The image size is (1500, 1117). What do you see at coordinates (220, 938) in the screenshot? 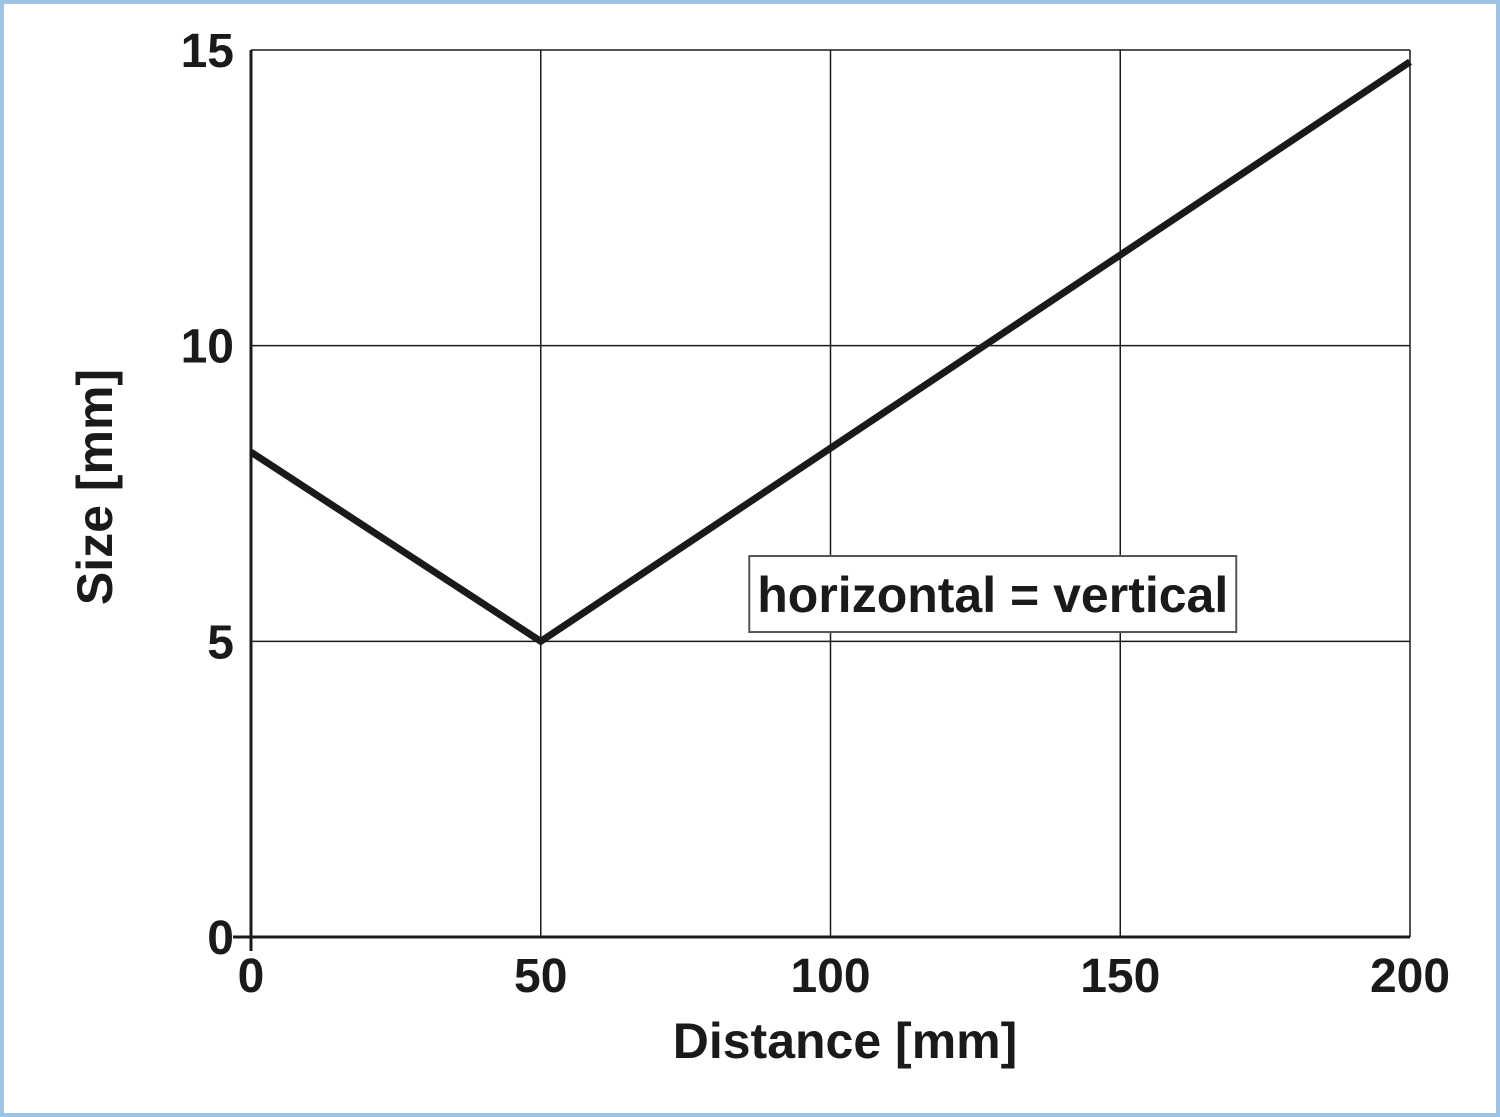
I see `y-tick-label: 0` at bounding box center [220, 938].